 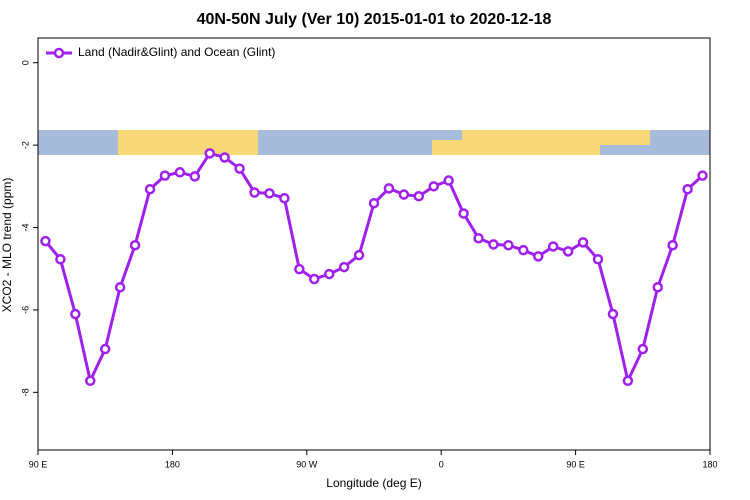 I want to click on y-tick-label: 0, so click(x=25, y=62).